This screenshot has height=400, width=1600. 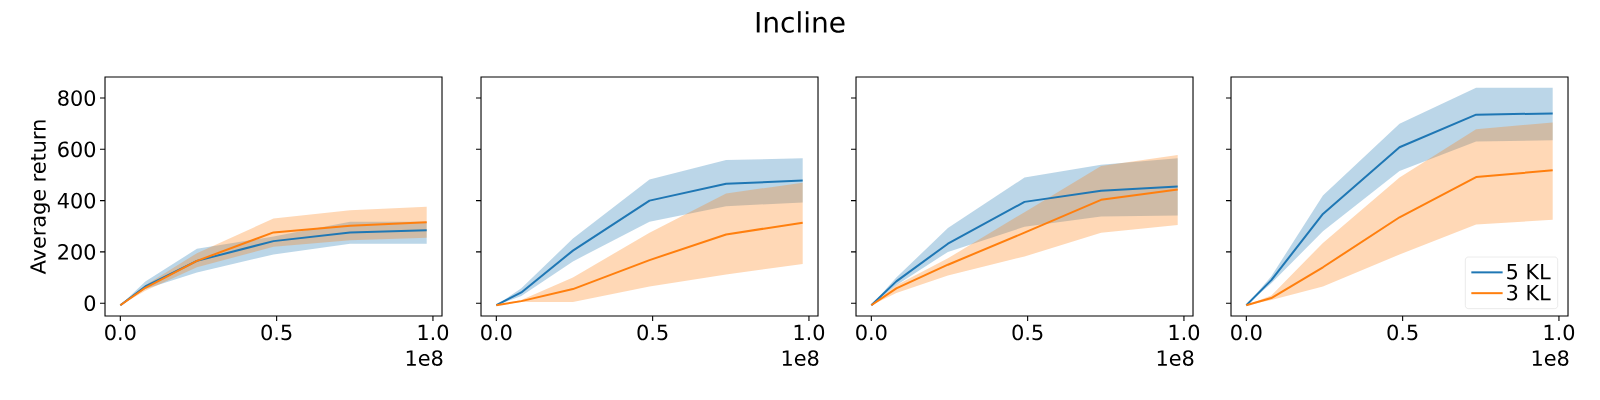 I want to click on y-axis-title: Average return, so click(x=40, y=197).